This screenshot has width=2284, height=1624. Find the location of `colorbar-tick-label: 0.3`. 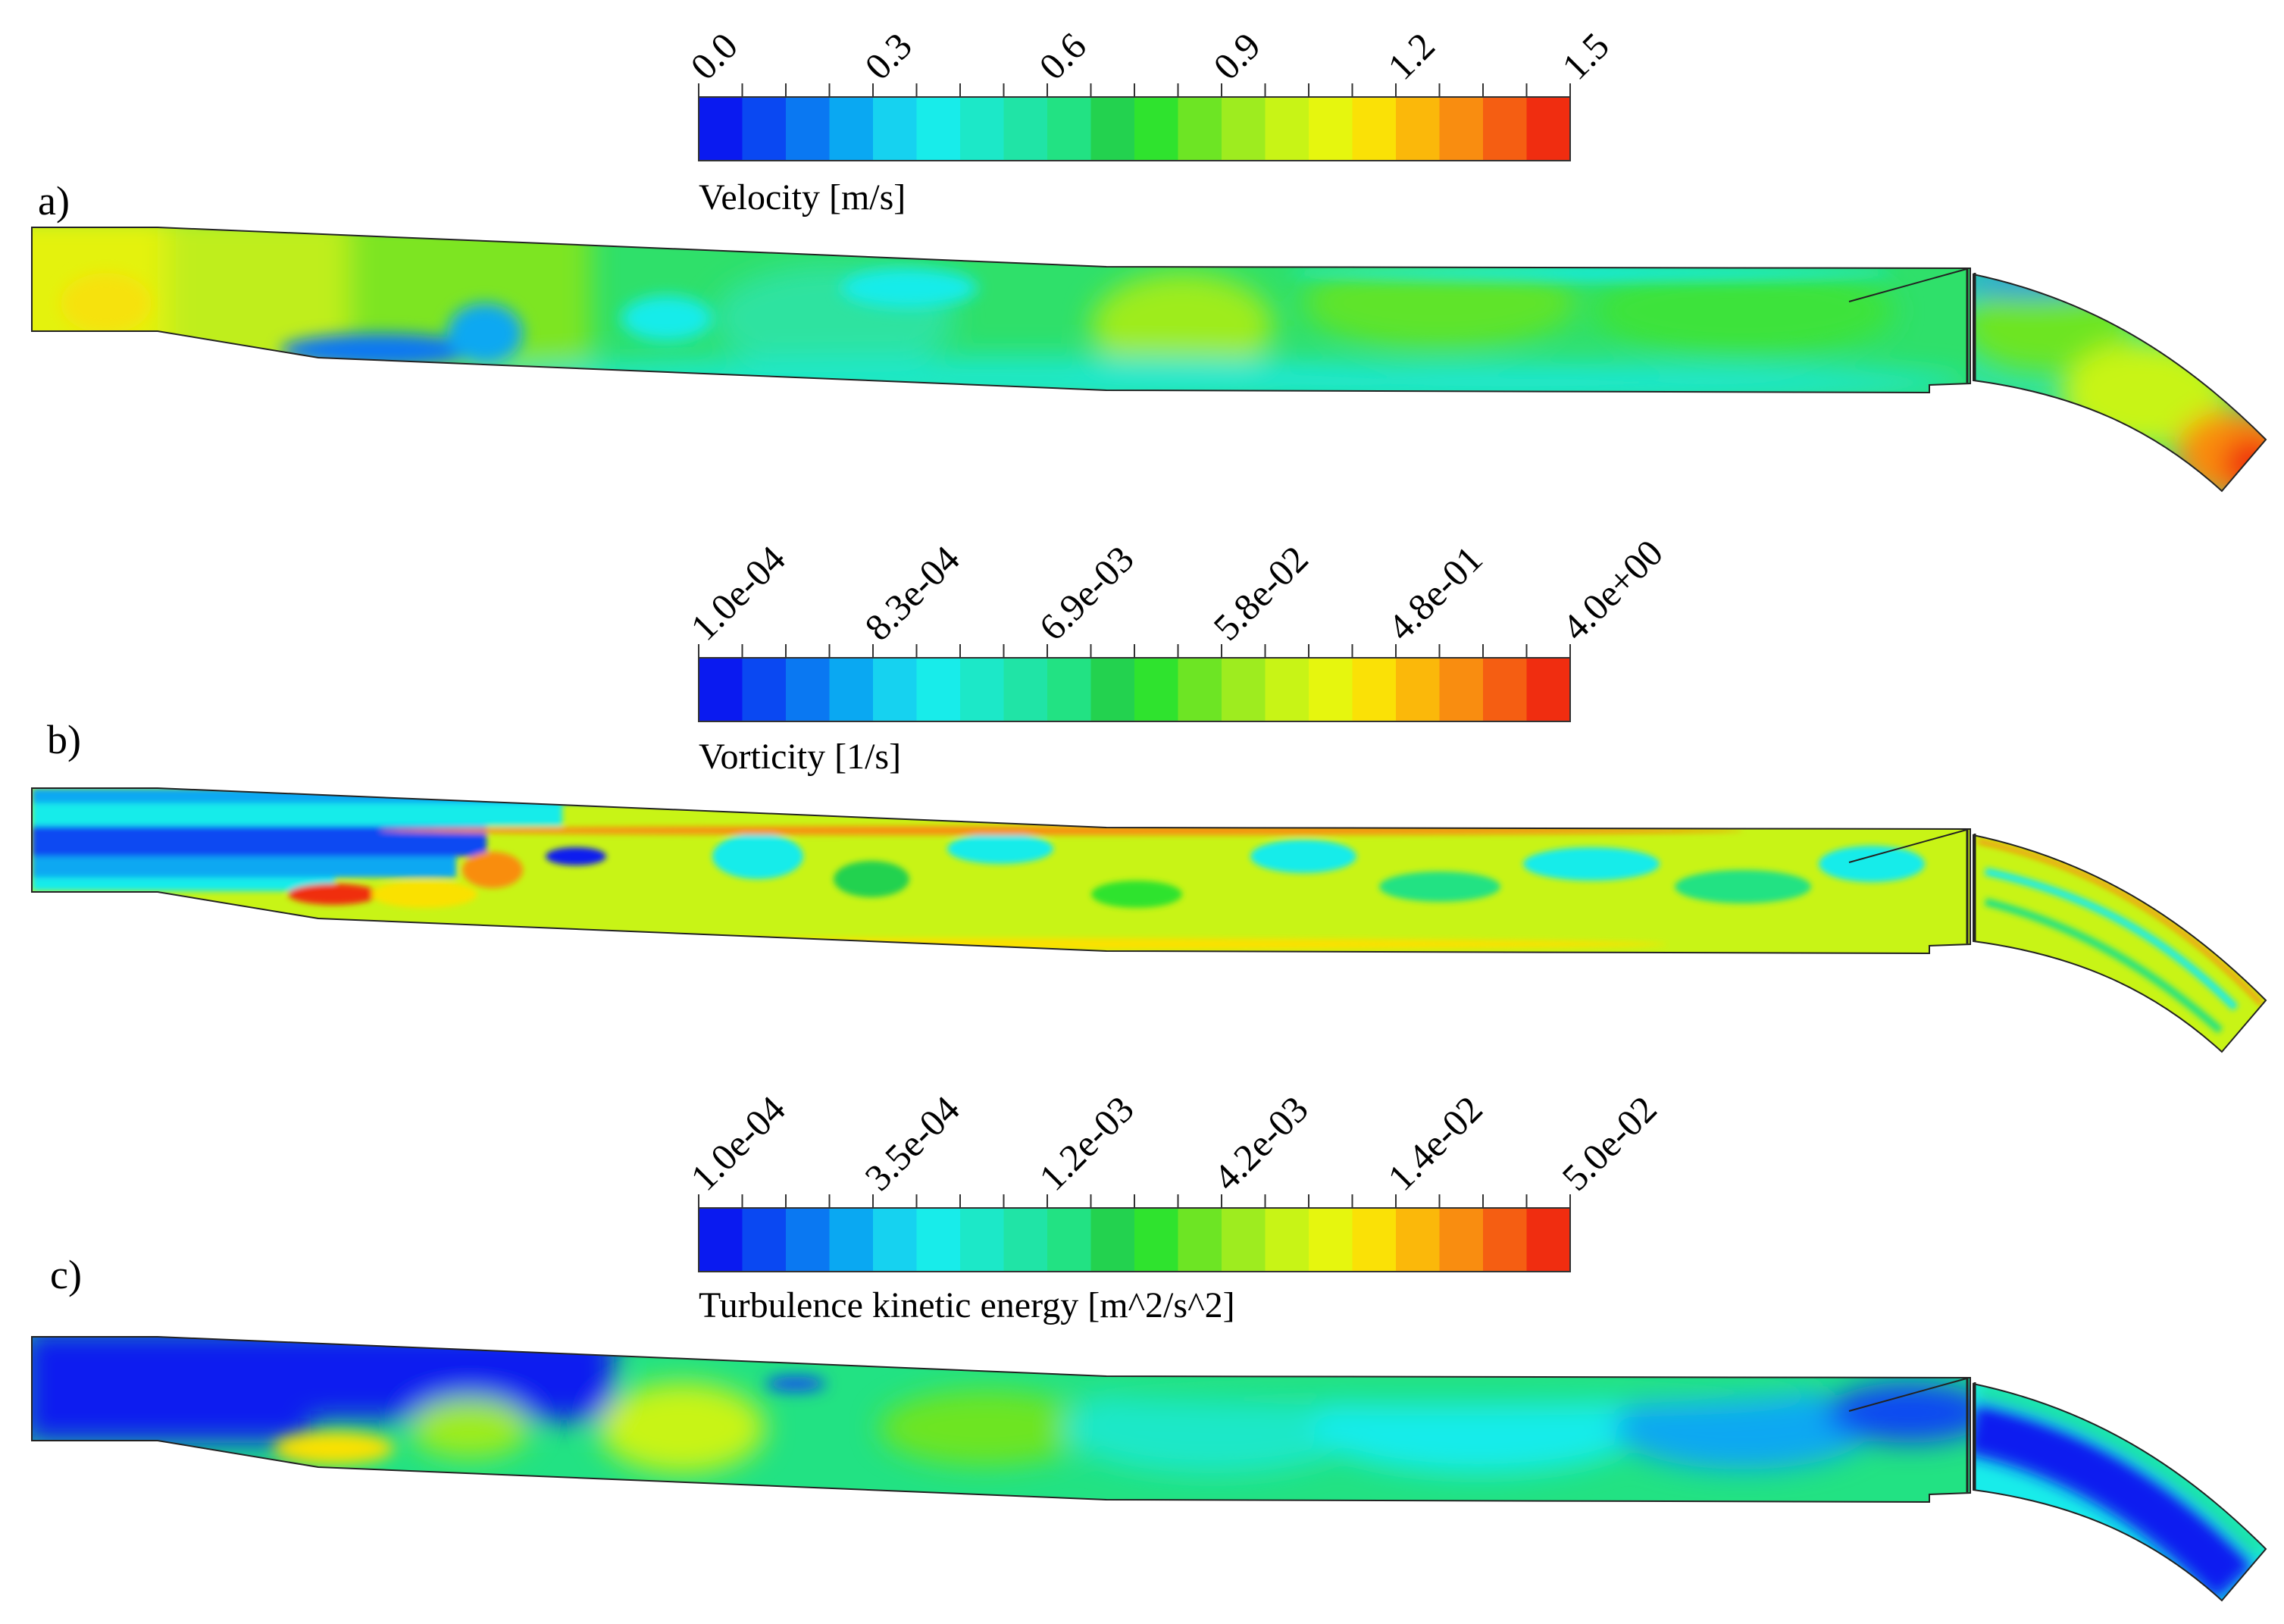

colorbar-tick-label: 0.3 is located at coordinates (888, 56).